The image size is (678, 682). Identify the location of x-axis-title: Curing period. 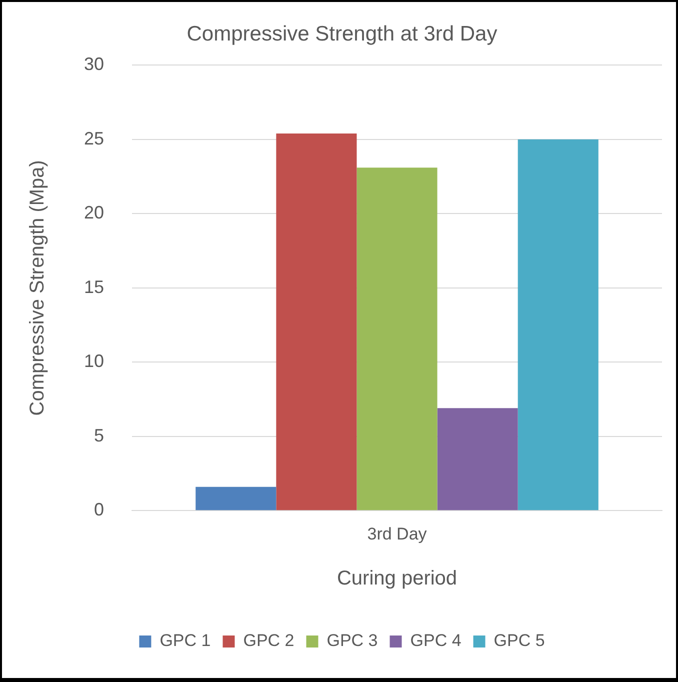
(397, 579).